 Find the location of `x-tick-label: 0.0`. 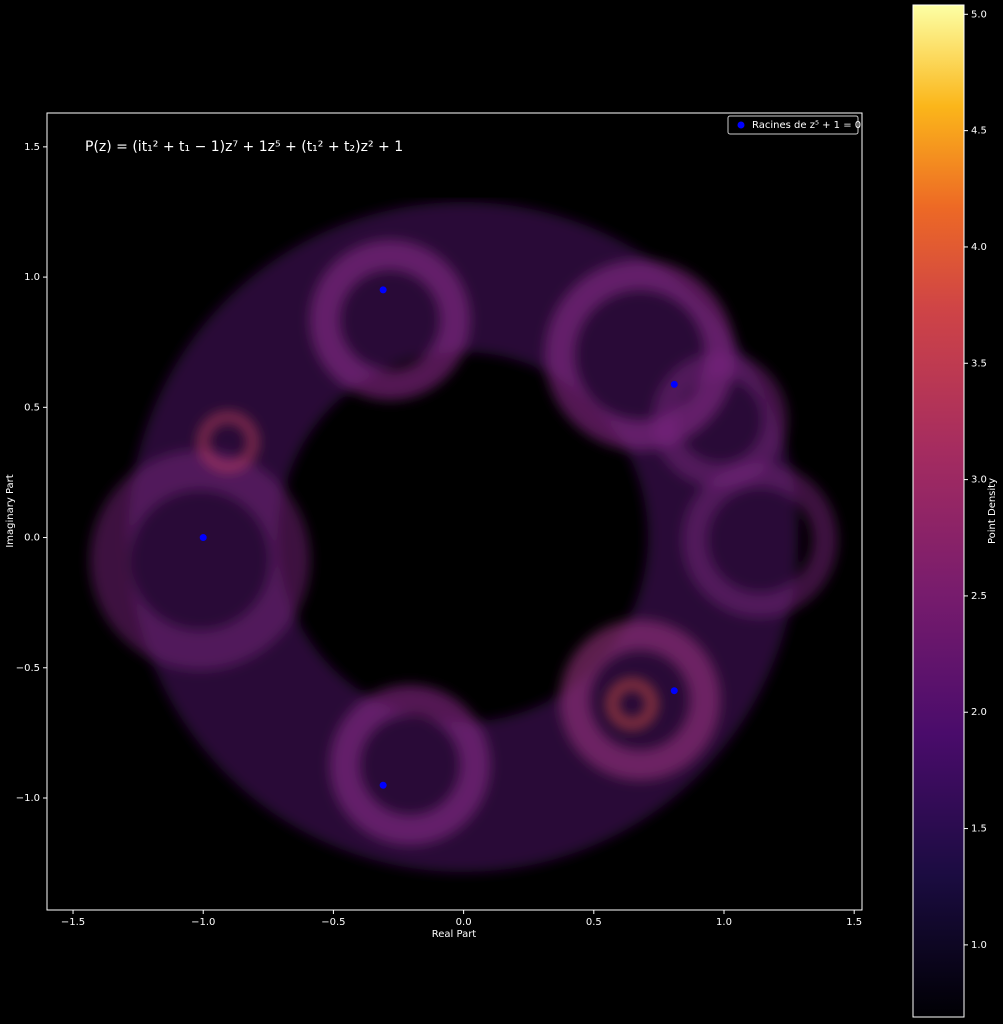

x-tick-label: 0.0 is located at coordinates (464, 922).